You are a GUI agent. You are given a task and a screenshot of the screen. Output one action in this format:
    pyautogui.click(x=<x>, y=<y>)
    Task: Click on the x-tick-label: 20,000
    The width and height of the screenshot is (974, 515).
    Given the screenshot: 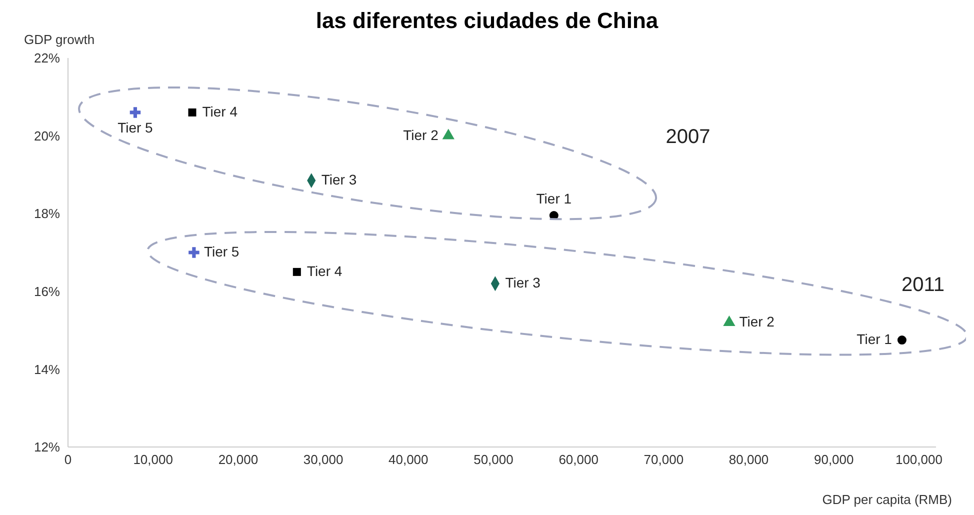 What is the action you would take?
    pyautogui.click(x=238, y=460)
    